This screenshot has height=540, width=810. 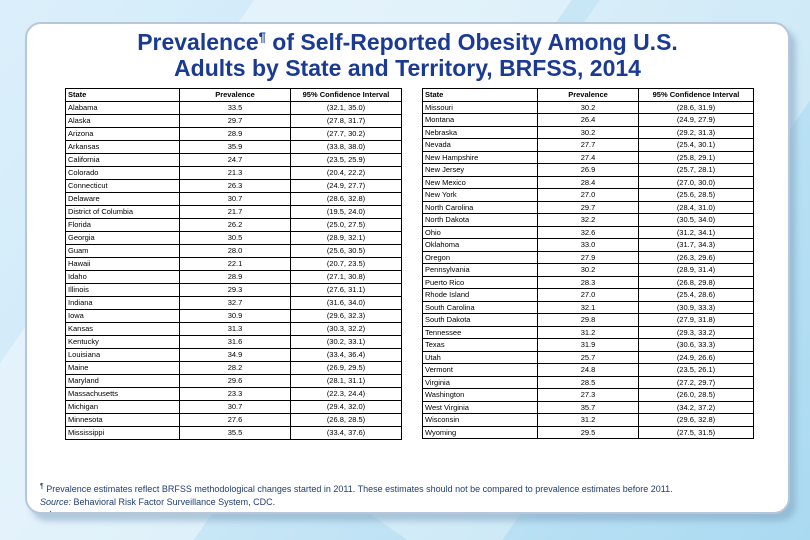 I want to click on state-cell: Iowa, so click(x=122, y=316).